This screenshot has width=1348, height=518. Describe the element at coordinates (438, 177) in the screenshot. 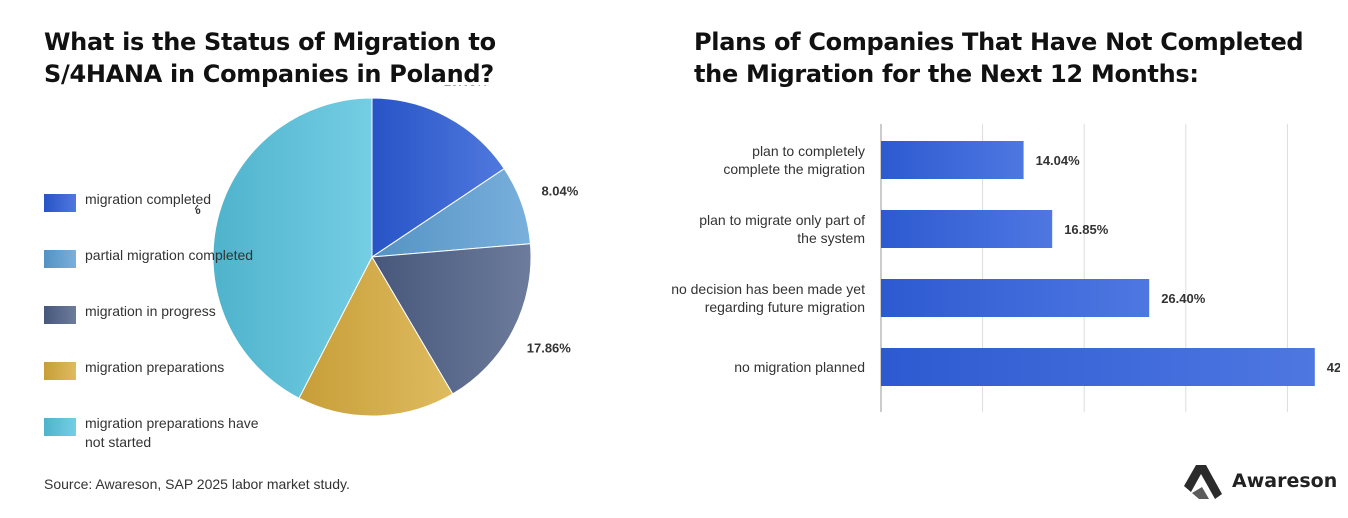

I see `pie-slice-migration-completed` at that location.